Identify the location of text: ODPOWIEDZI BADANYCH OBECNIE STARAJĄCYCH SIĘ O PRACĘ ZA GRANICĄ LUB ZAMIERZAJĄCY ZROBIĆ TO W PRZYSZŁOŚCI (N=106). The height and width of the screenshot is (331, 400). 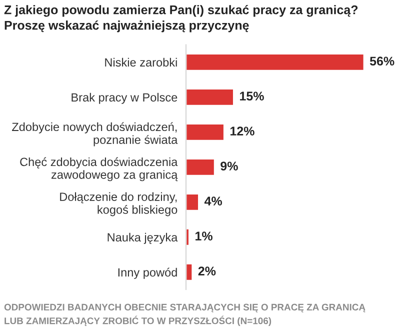
(185, 315).